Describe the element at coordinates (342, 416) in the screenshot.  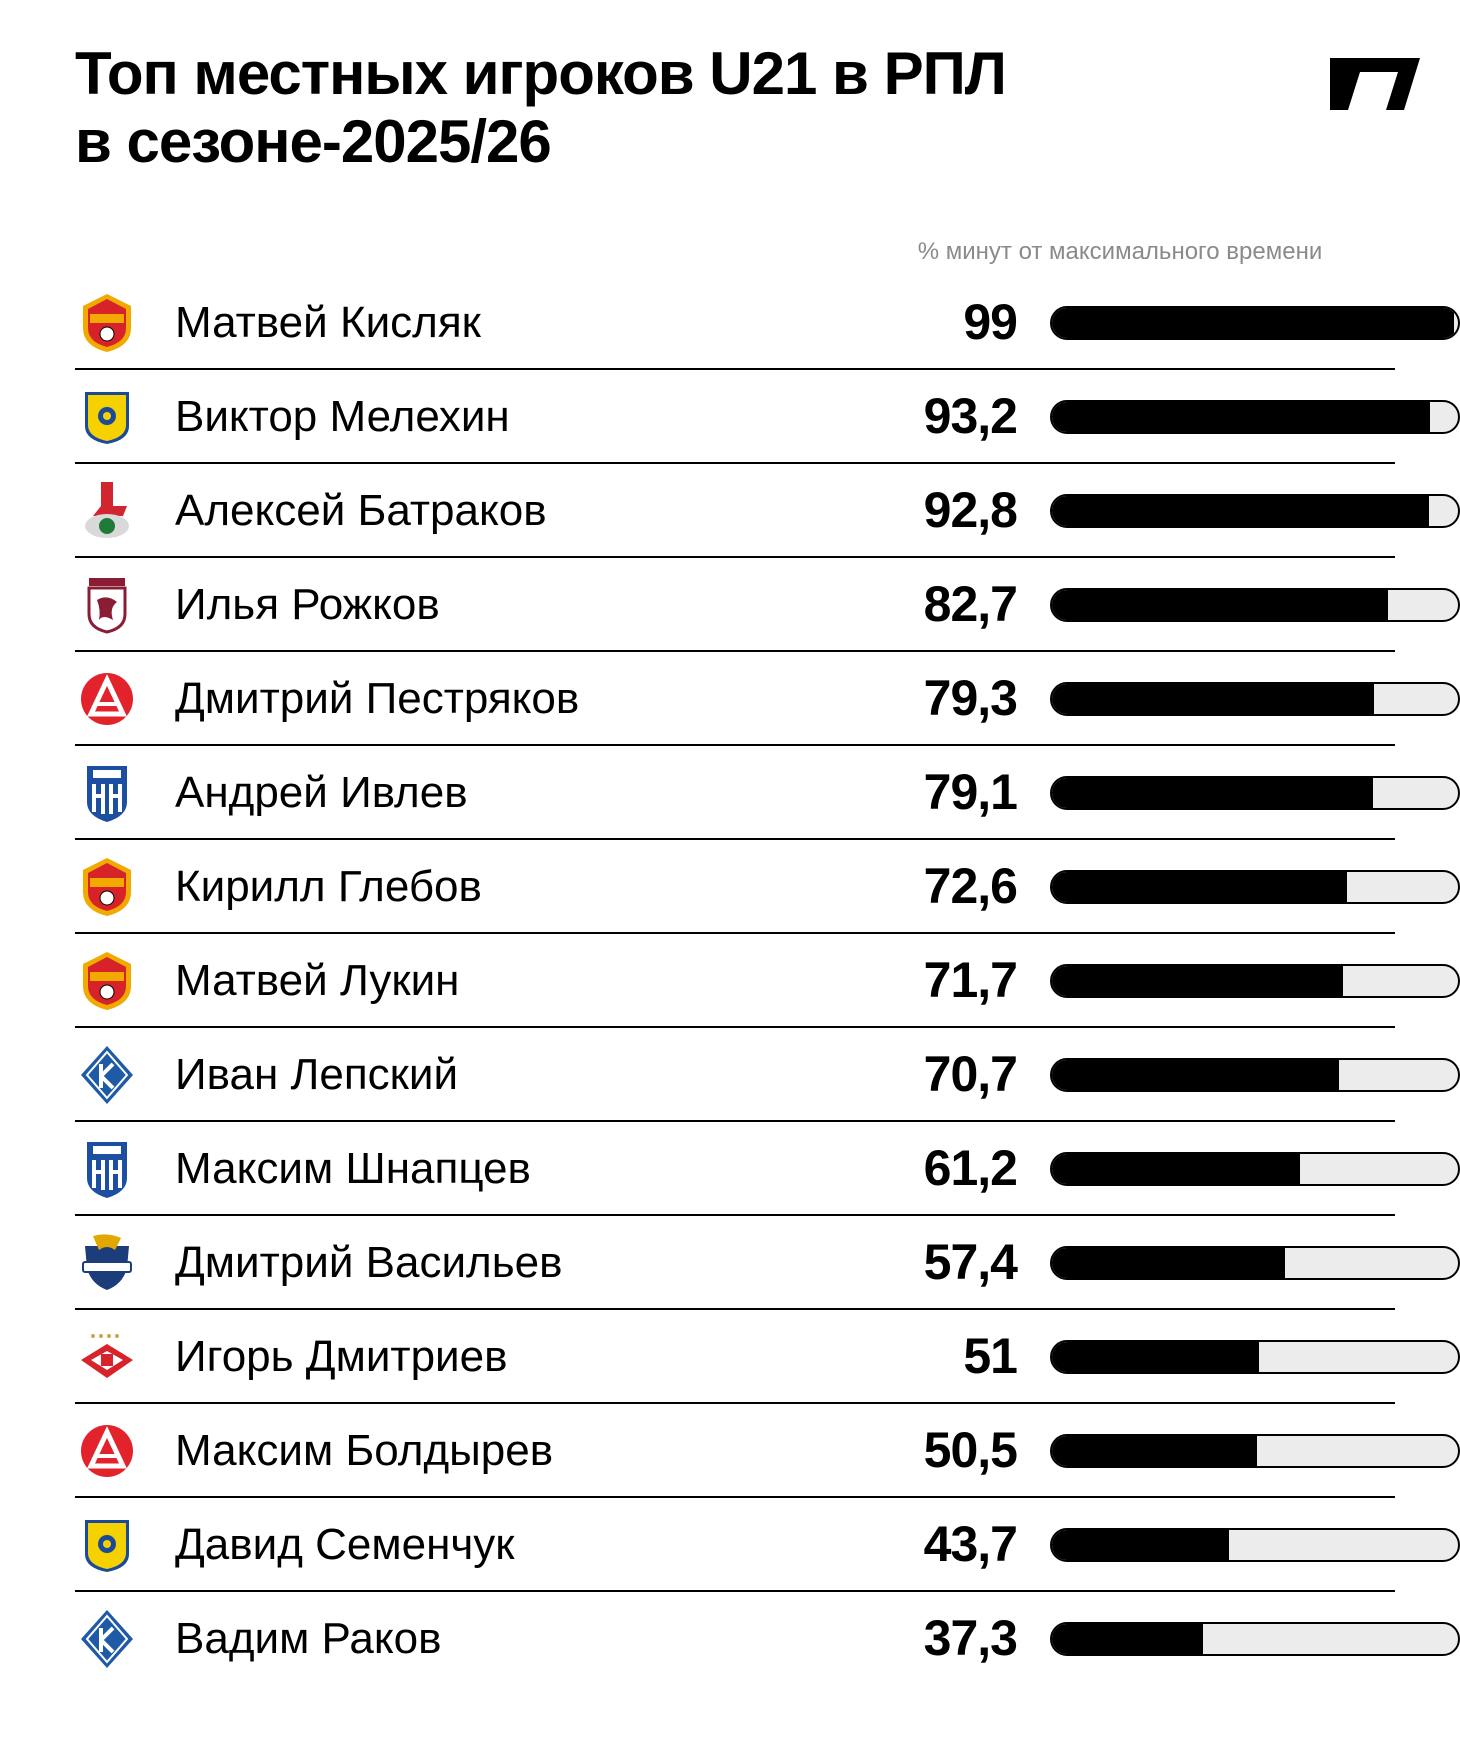
I see `player-name: Виктор Мелехин` at that location.